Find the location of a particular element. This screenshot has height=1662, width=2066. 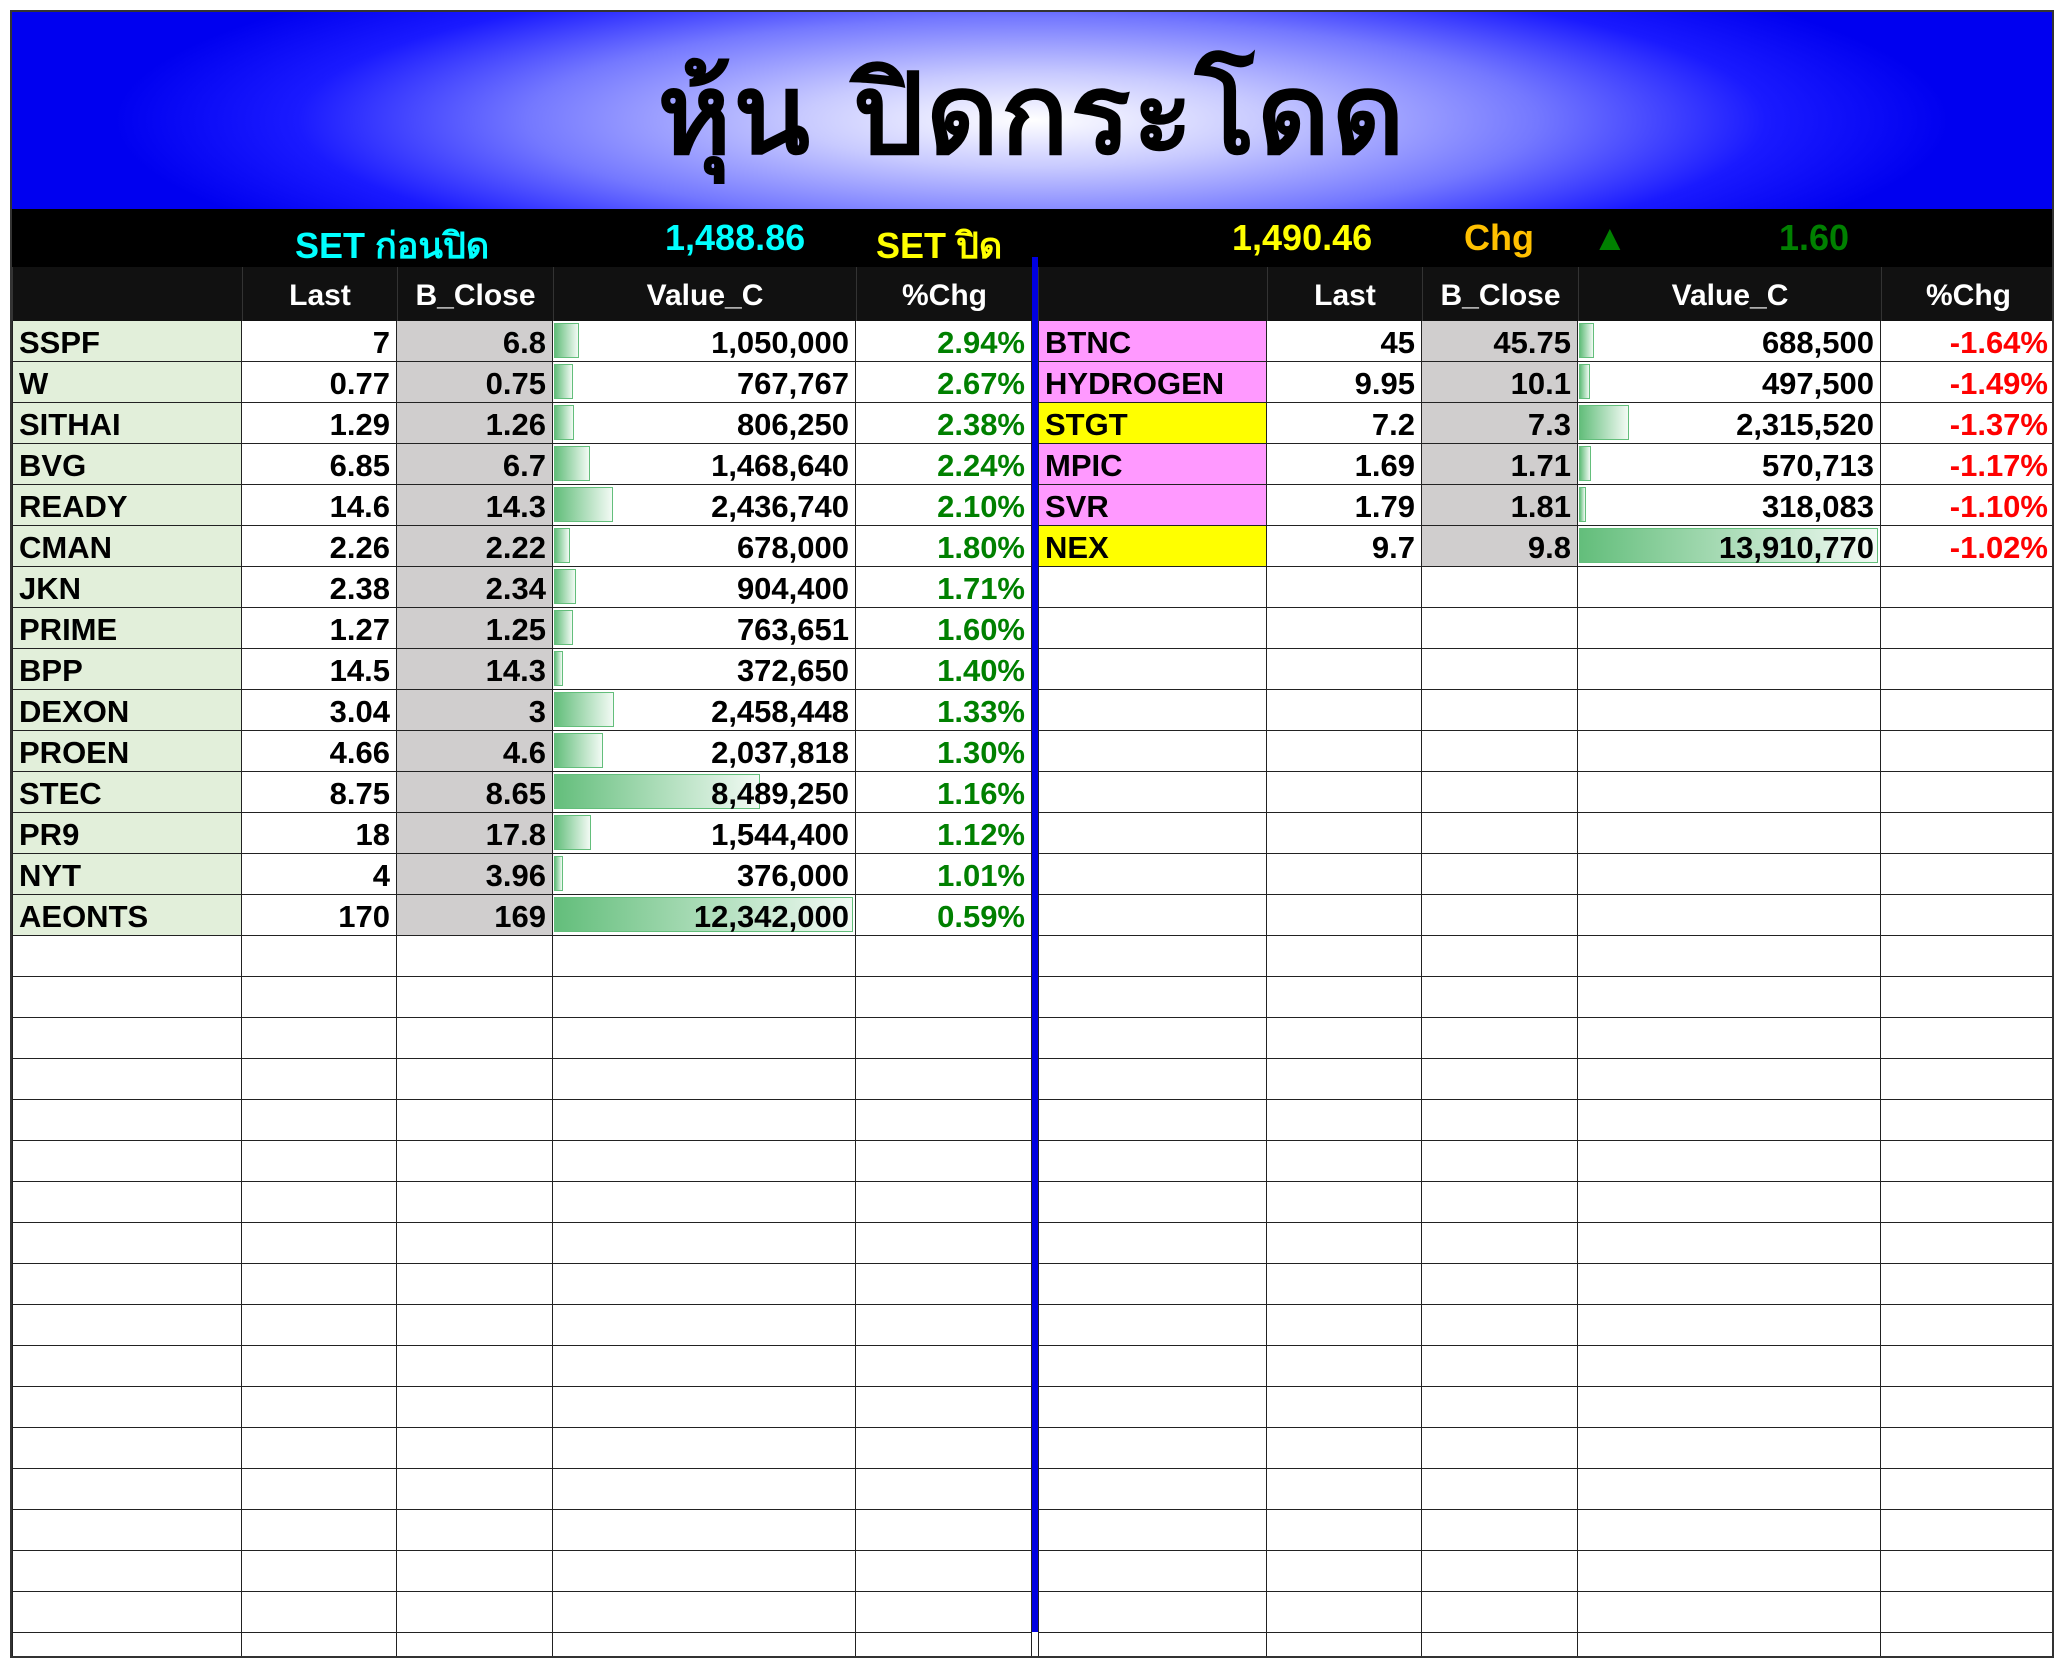

table-row: BVG 6.85 6.7 1,468,640 2.24% is located at coordinates (522, 464).